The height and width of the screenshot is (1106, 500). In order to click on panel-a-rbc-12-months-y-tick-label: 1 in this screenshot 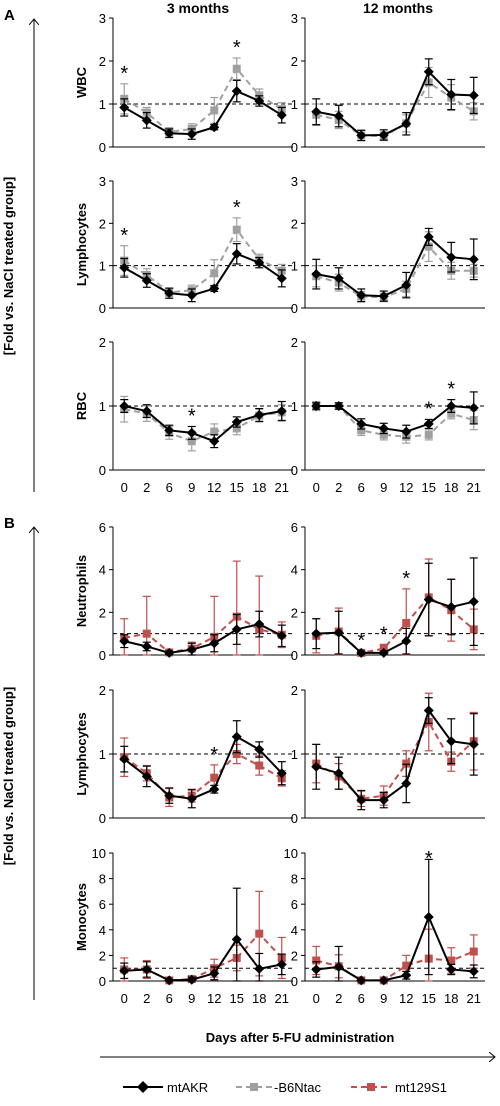, I will do `click(294, 406)`.